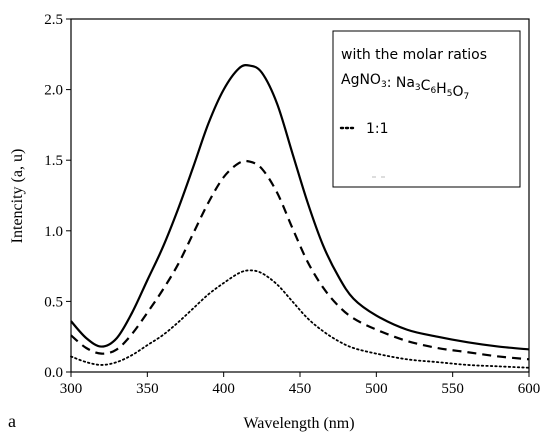 Image resolution: width=545 pixels, height=433 pixels. What do you see at coordinates (53, 91) in the screenshot?
I see `y-tick-label: 2.0` at bounding box center [53, 91].